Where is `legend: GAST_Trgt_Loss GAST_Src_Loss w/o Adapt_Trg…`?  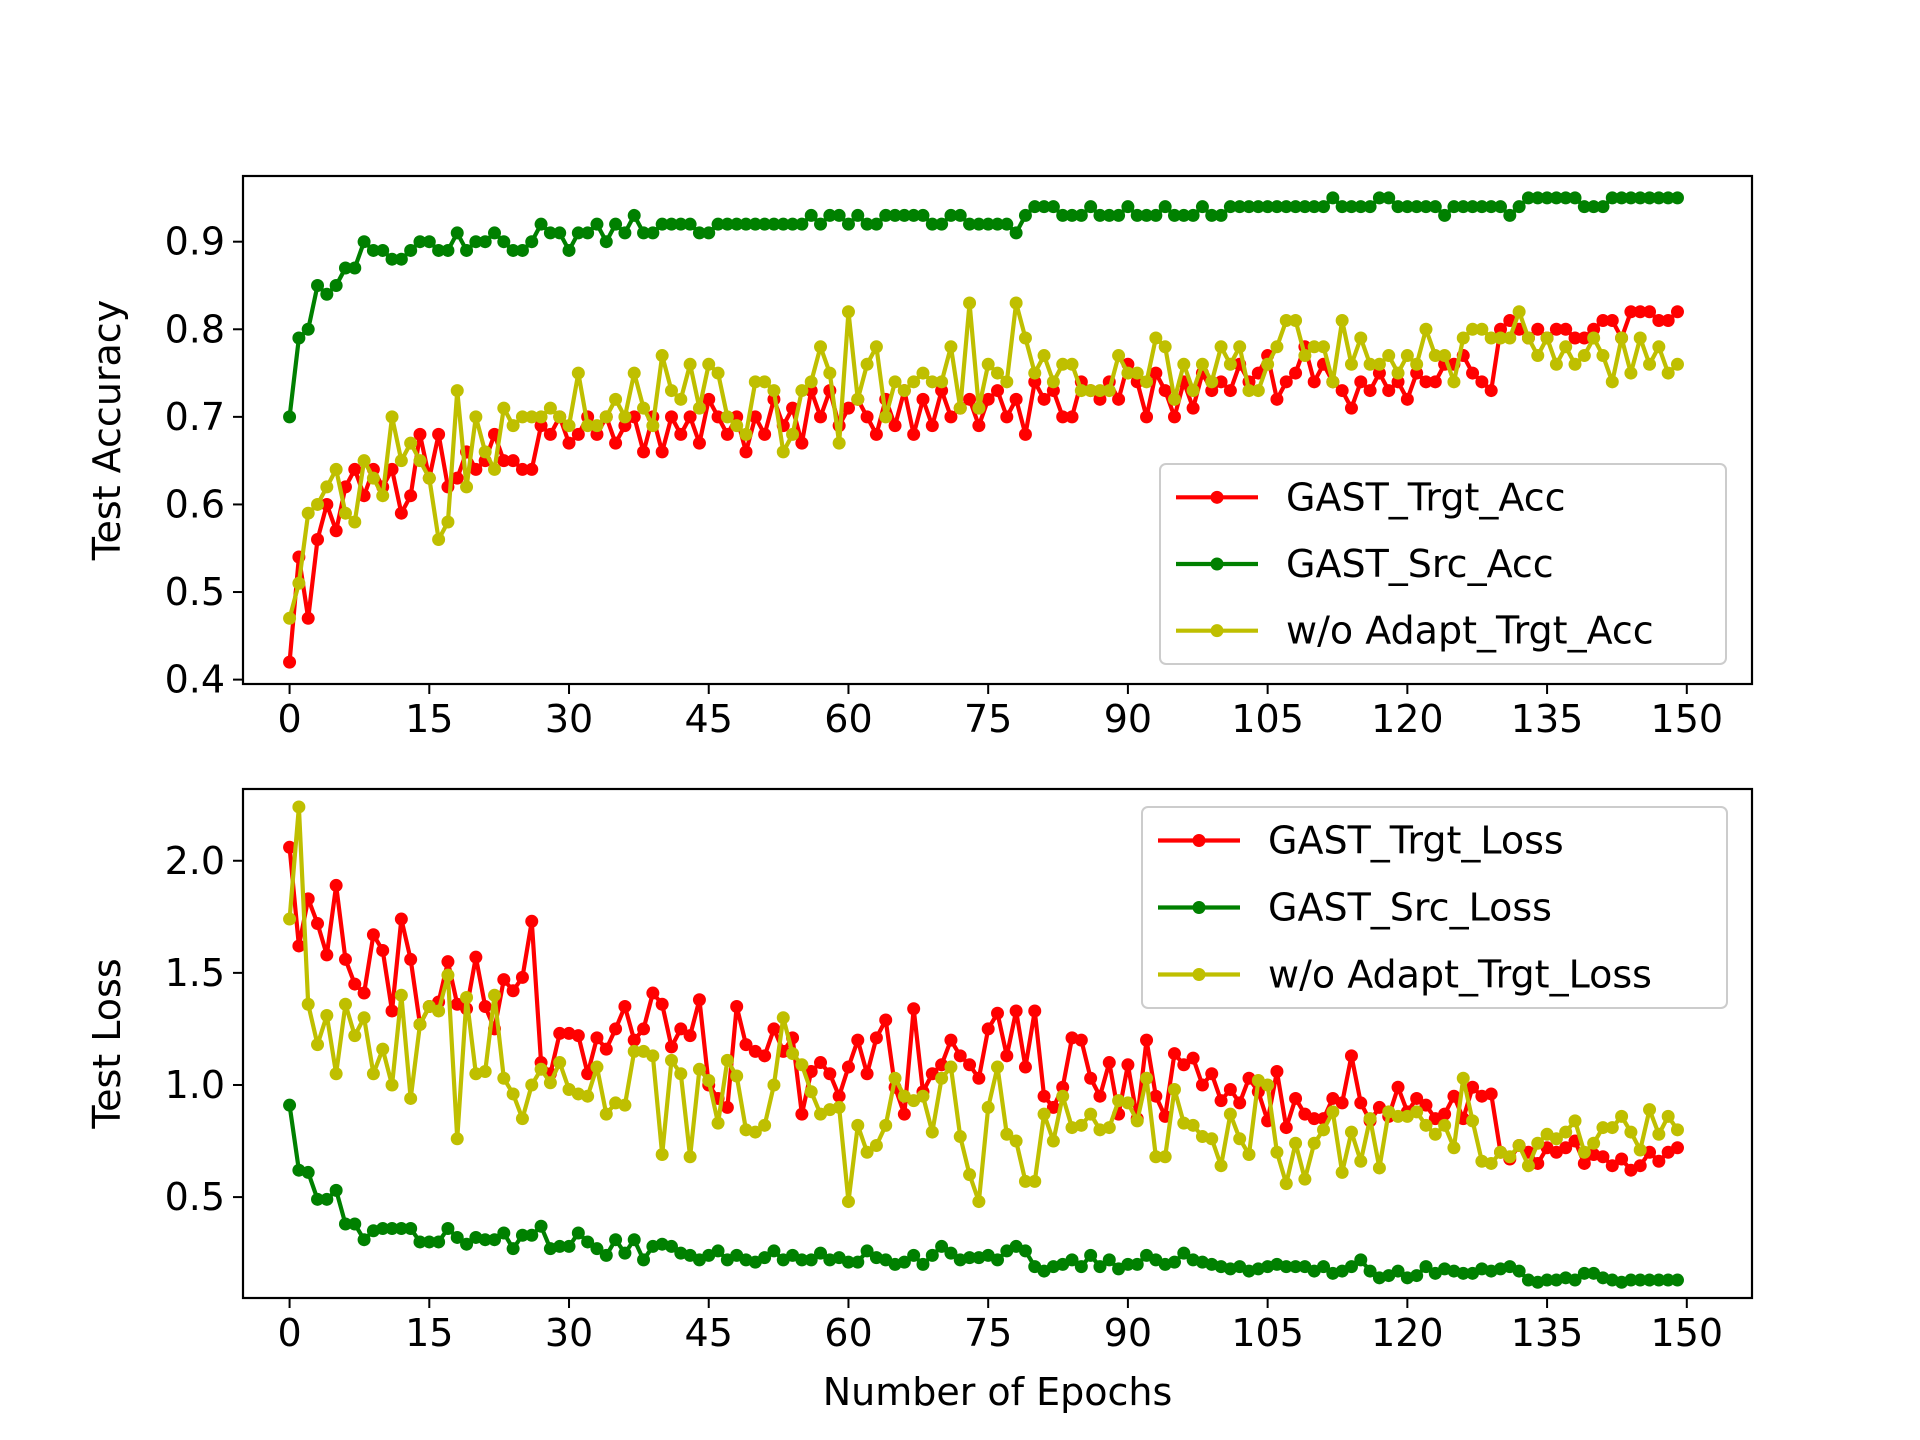 legend: GAST_Trgt_Loss GAST_Src_Loss w/o Adapt_Trg… is located at coordinates (1434, 907).